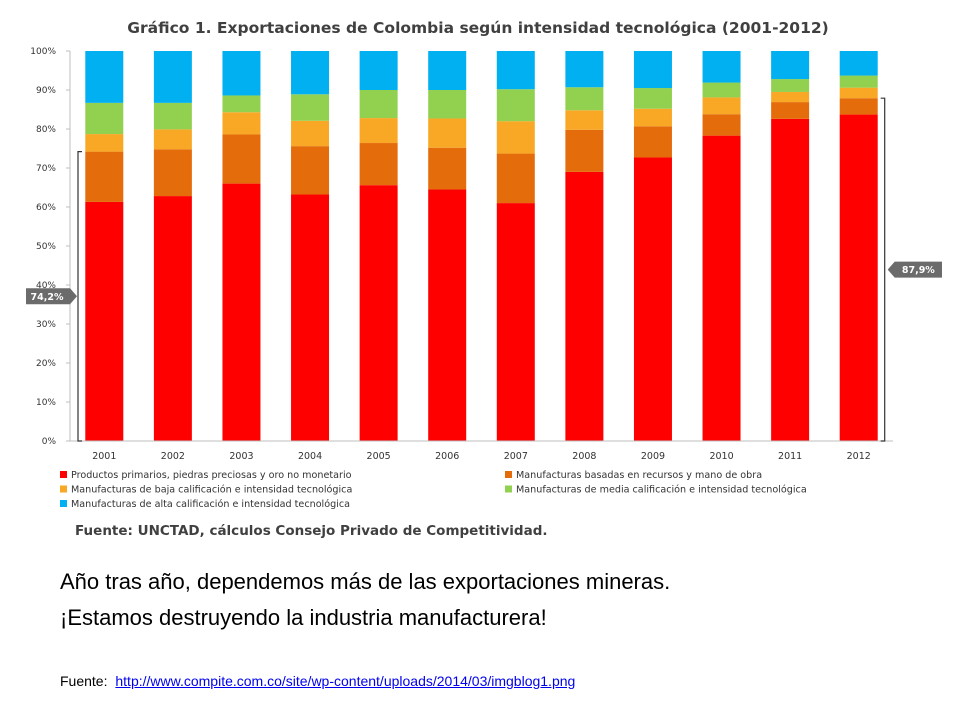  I want to click on x-tick-label: 2002, so click(173, 456).